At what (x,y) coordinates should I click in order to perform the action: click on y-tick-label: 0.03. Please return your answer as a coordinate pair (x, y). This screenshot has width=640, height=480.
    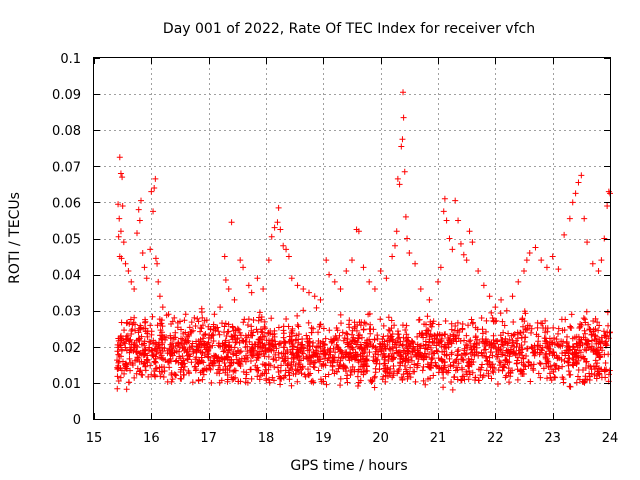
    Looking at the image, I should click on (66, 312).